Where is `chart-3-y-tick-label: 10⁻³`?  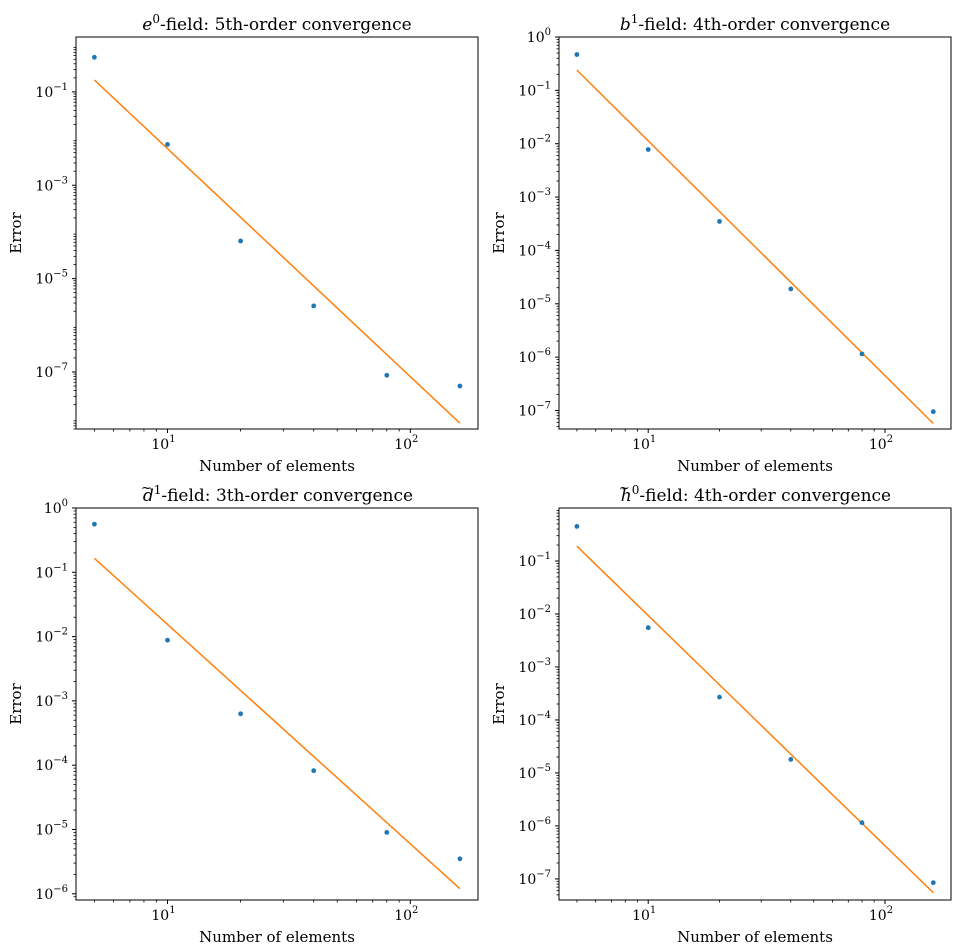 chart-3-y-tick-label: 10⁻³ is located at coordinates (51, 700).